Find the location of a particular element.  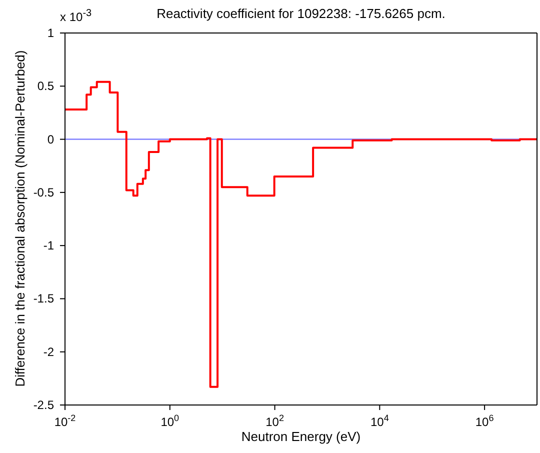

x-axis-title: Neutron Energy (eV) is located at coordinates (301, 436).